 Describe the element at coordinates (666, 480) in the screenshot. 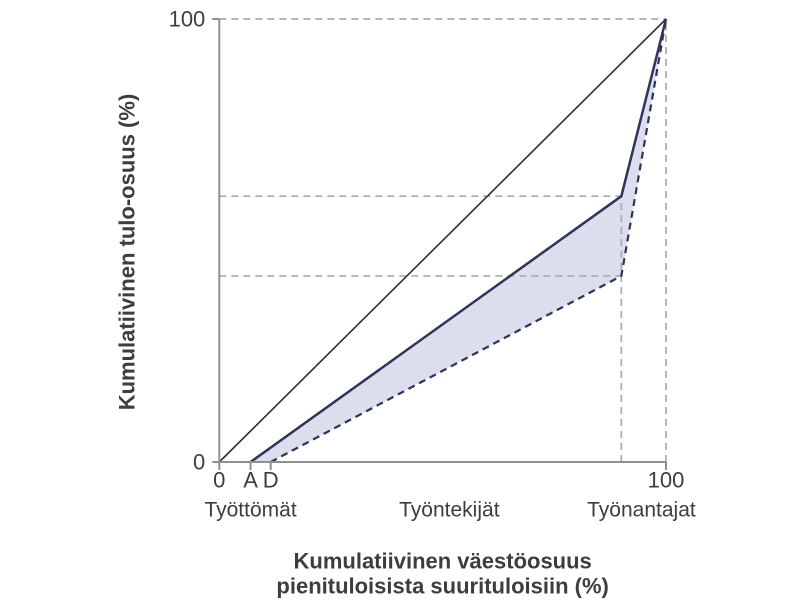

I see `x-tick-label-100: 100` at that location.